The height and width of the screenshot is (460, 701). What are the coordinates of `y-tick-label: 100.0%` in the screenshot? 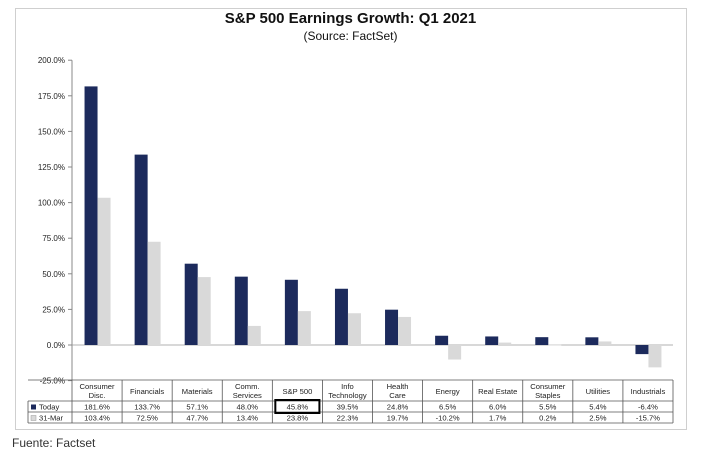 It's located at (51, 203).